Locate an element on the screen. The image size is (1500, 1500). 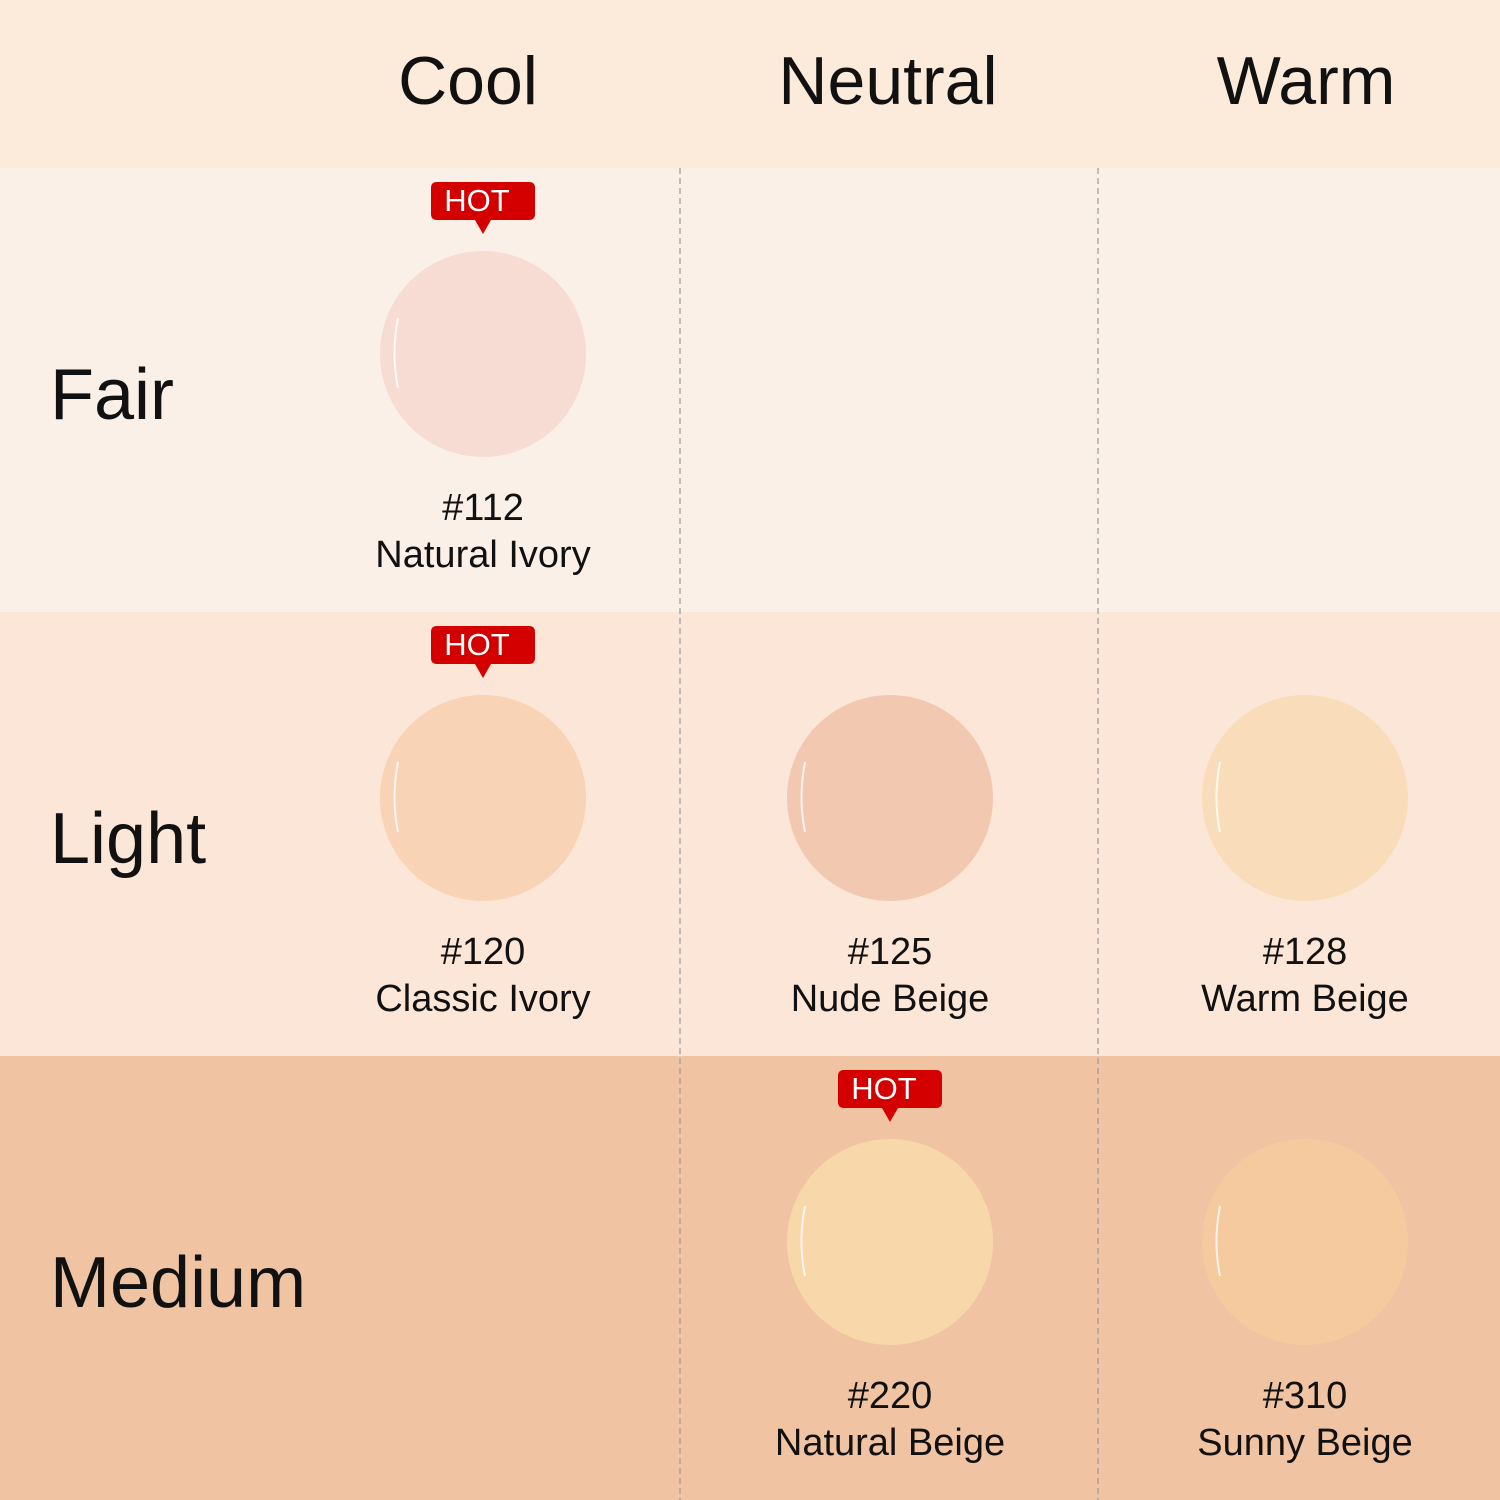
shade-name: Classic Ivory is located at coordinates (482, 999).